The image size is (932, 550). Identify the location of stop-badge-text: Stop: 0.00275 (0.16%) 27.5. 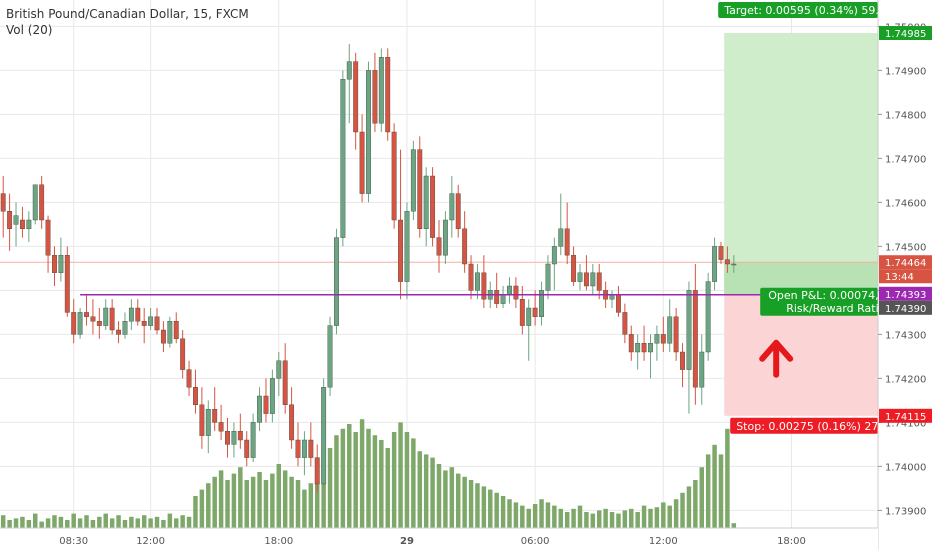
(812, 426).